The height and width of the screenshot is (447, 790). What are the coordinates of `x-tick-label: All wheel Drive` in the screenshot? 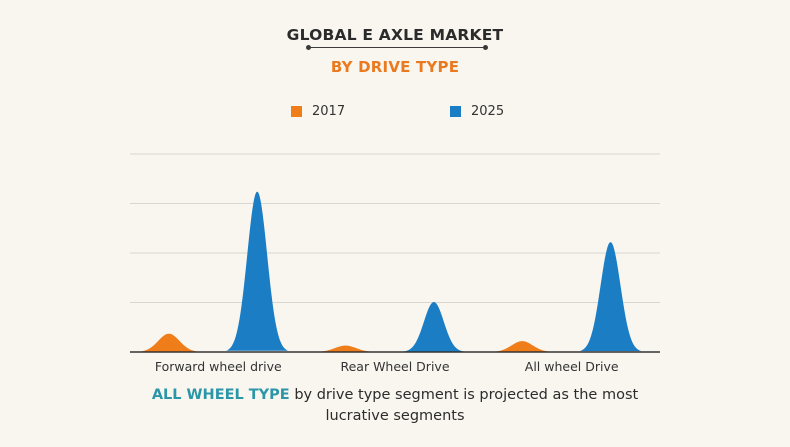 It's located at (572, 366).